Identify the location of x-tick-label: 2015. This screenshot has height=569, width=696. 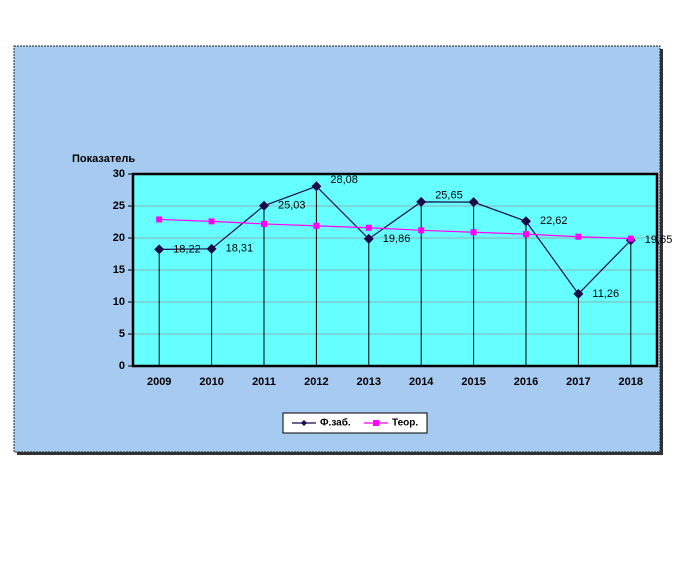
(473, 382).